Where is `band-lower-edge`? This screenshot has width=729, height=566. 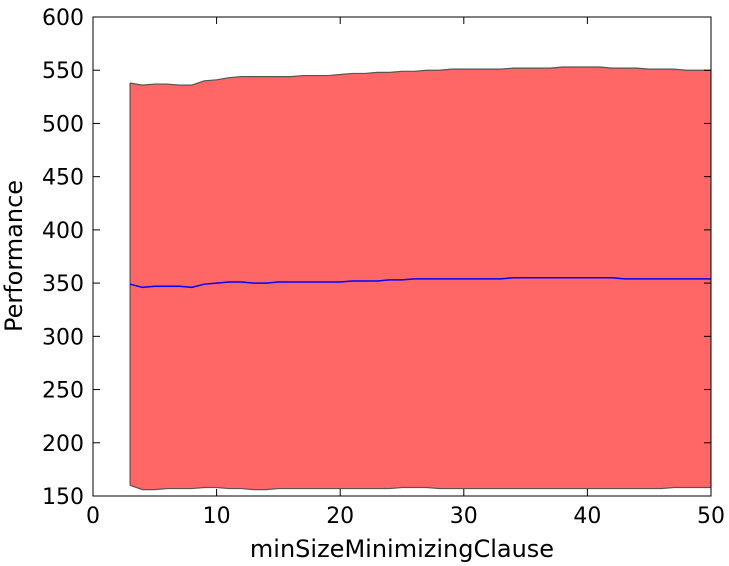 band-lower-edge is located at coordinates (420, 487).